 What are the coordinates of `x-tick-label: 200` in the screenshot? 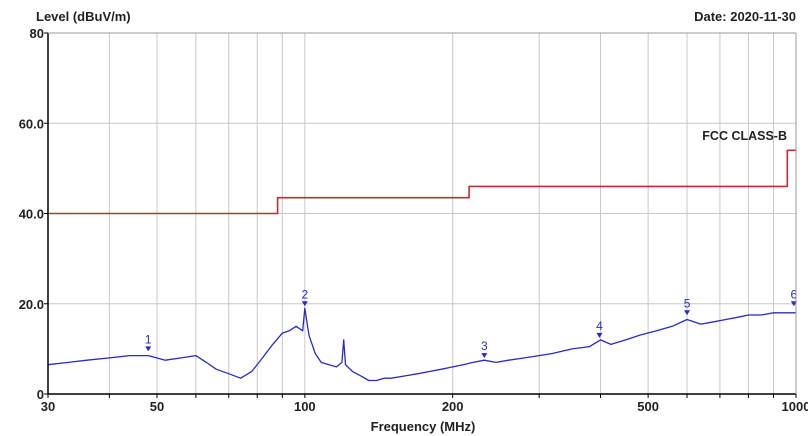 It's located at (453, 406).